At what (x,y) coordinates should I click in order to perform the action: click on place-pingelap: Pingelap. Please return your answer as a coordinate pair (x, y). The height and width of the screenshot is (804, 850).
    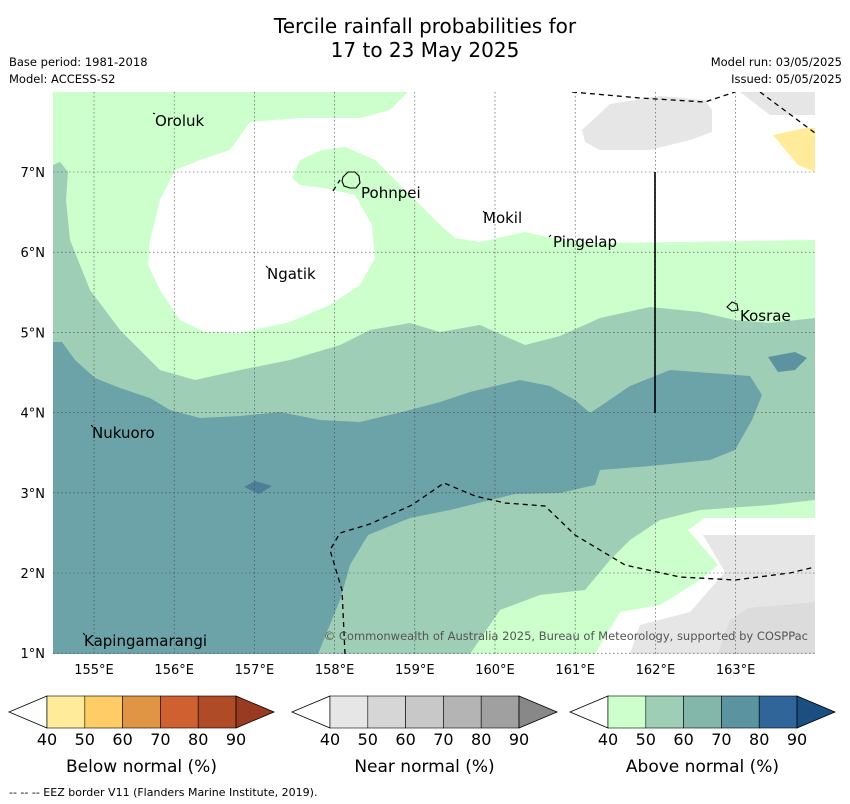
    Looking at the image, I should click on (585, 242).